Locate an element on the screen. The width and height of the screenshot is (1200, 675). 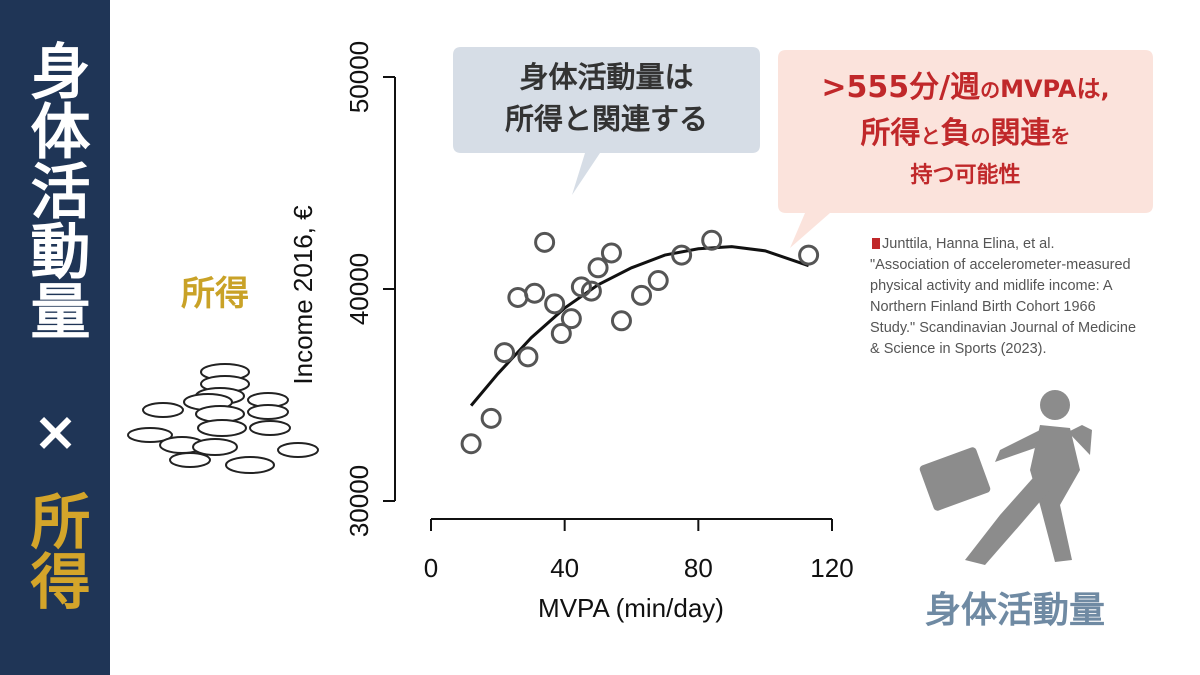
x-tick-label: 80 is located at coordinates (698, 568).